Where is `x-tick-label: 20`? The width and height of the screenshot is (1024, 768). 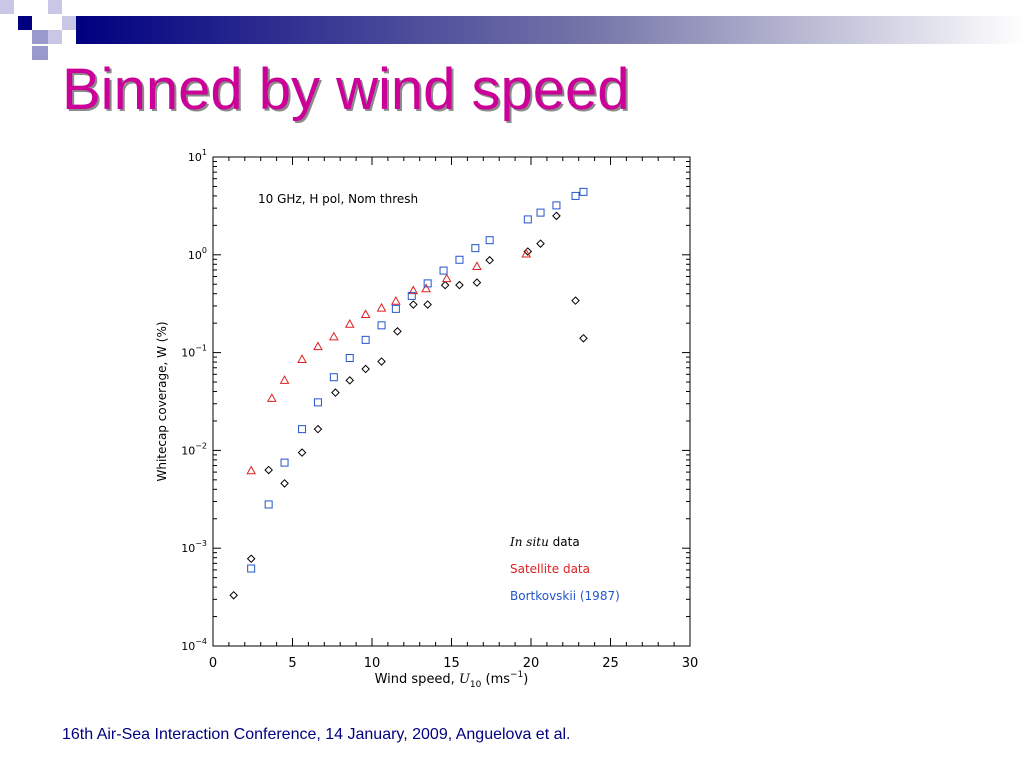
x-tick-label: 20 is located at coordinates (531, 663).